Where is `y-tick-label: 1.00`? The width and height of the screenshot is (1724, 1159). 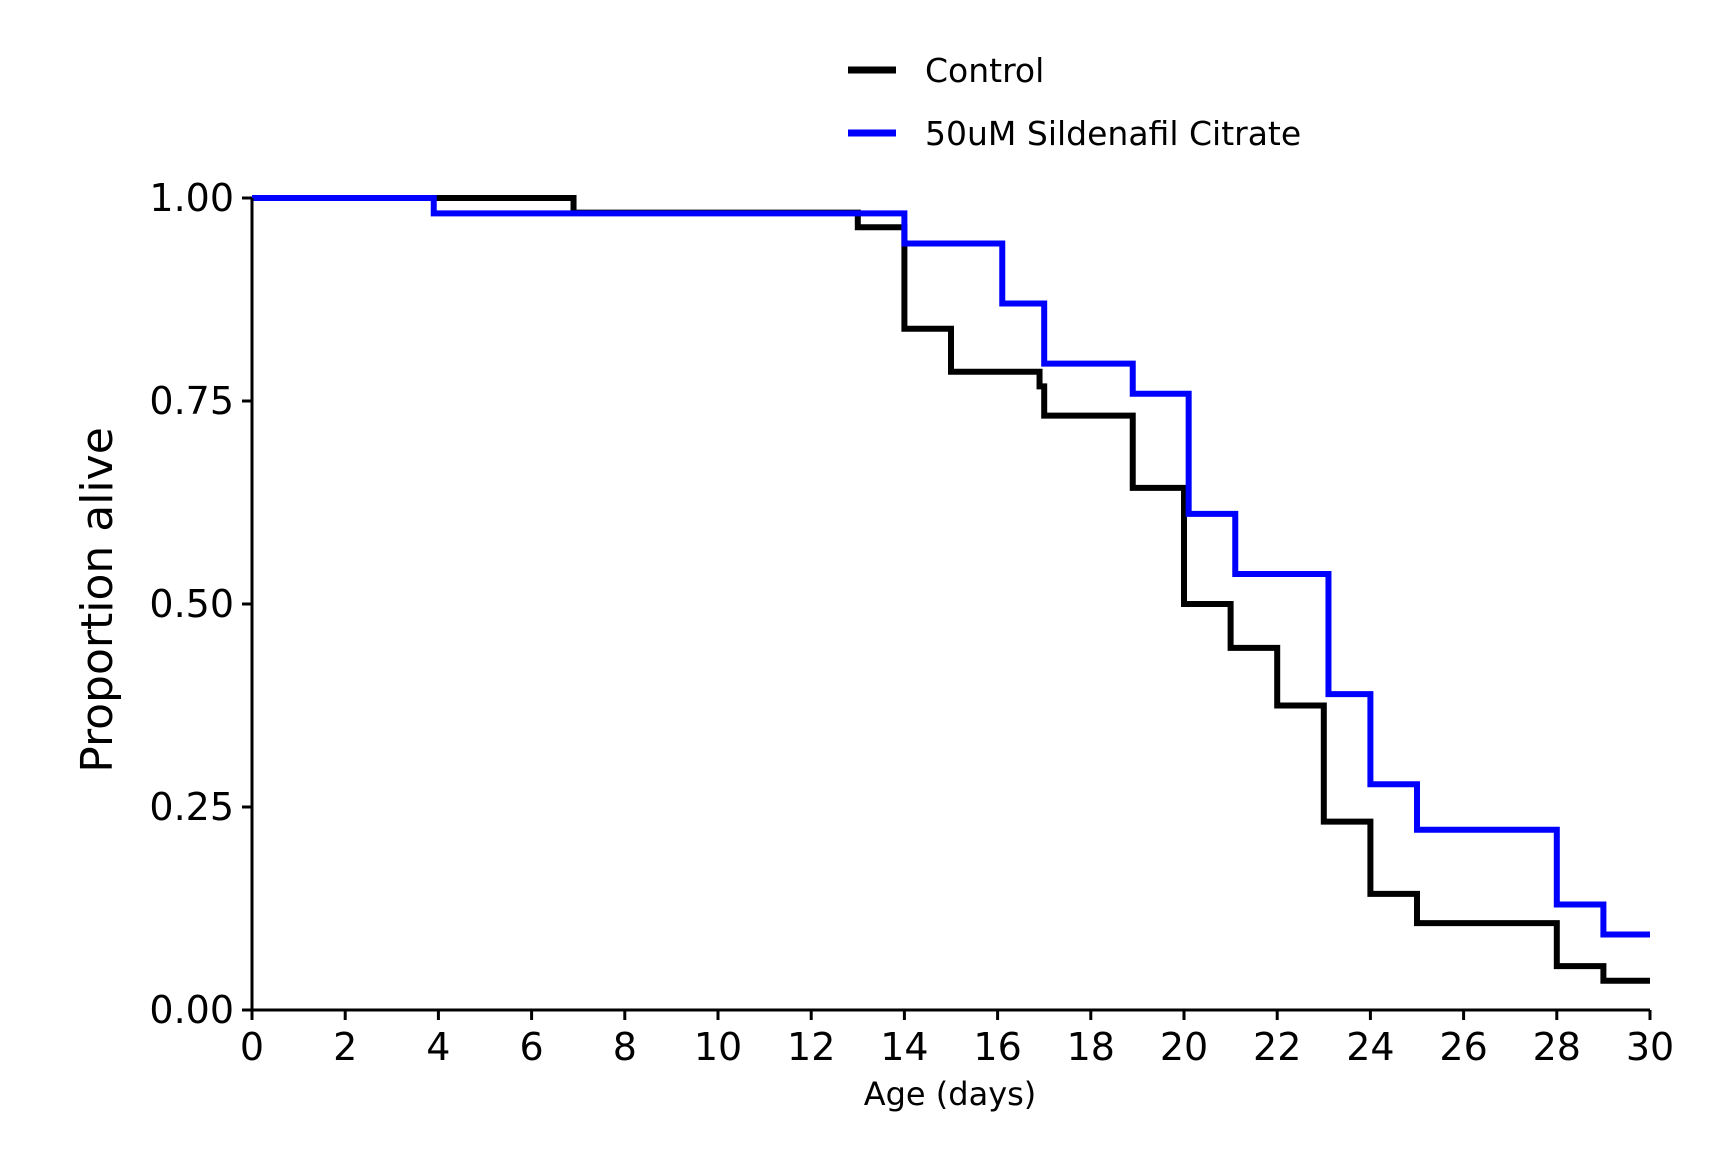
y-tick-label: 1.00 is located at coordinates (191, 198).